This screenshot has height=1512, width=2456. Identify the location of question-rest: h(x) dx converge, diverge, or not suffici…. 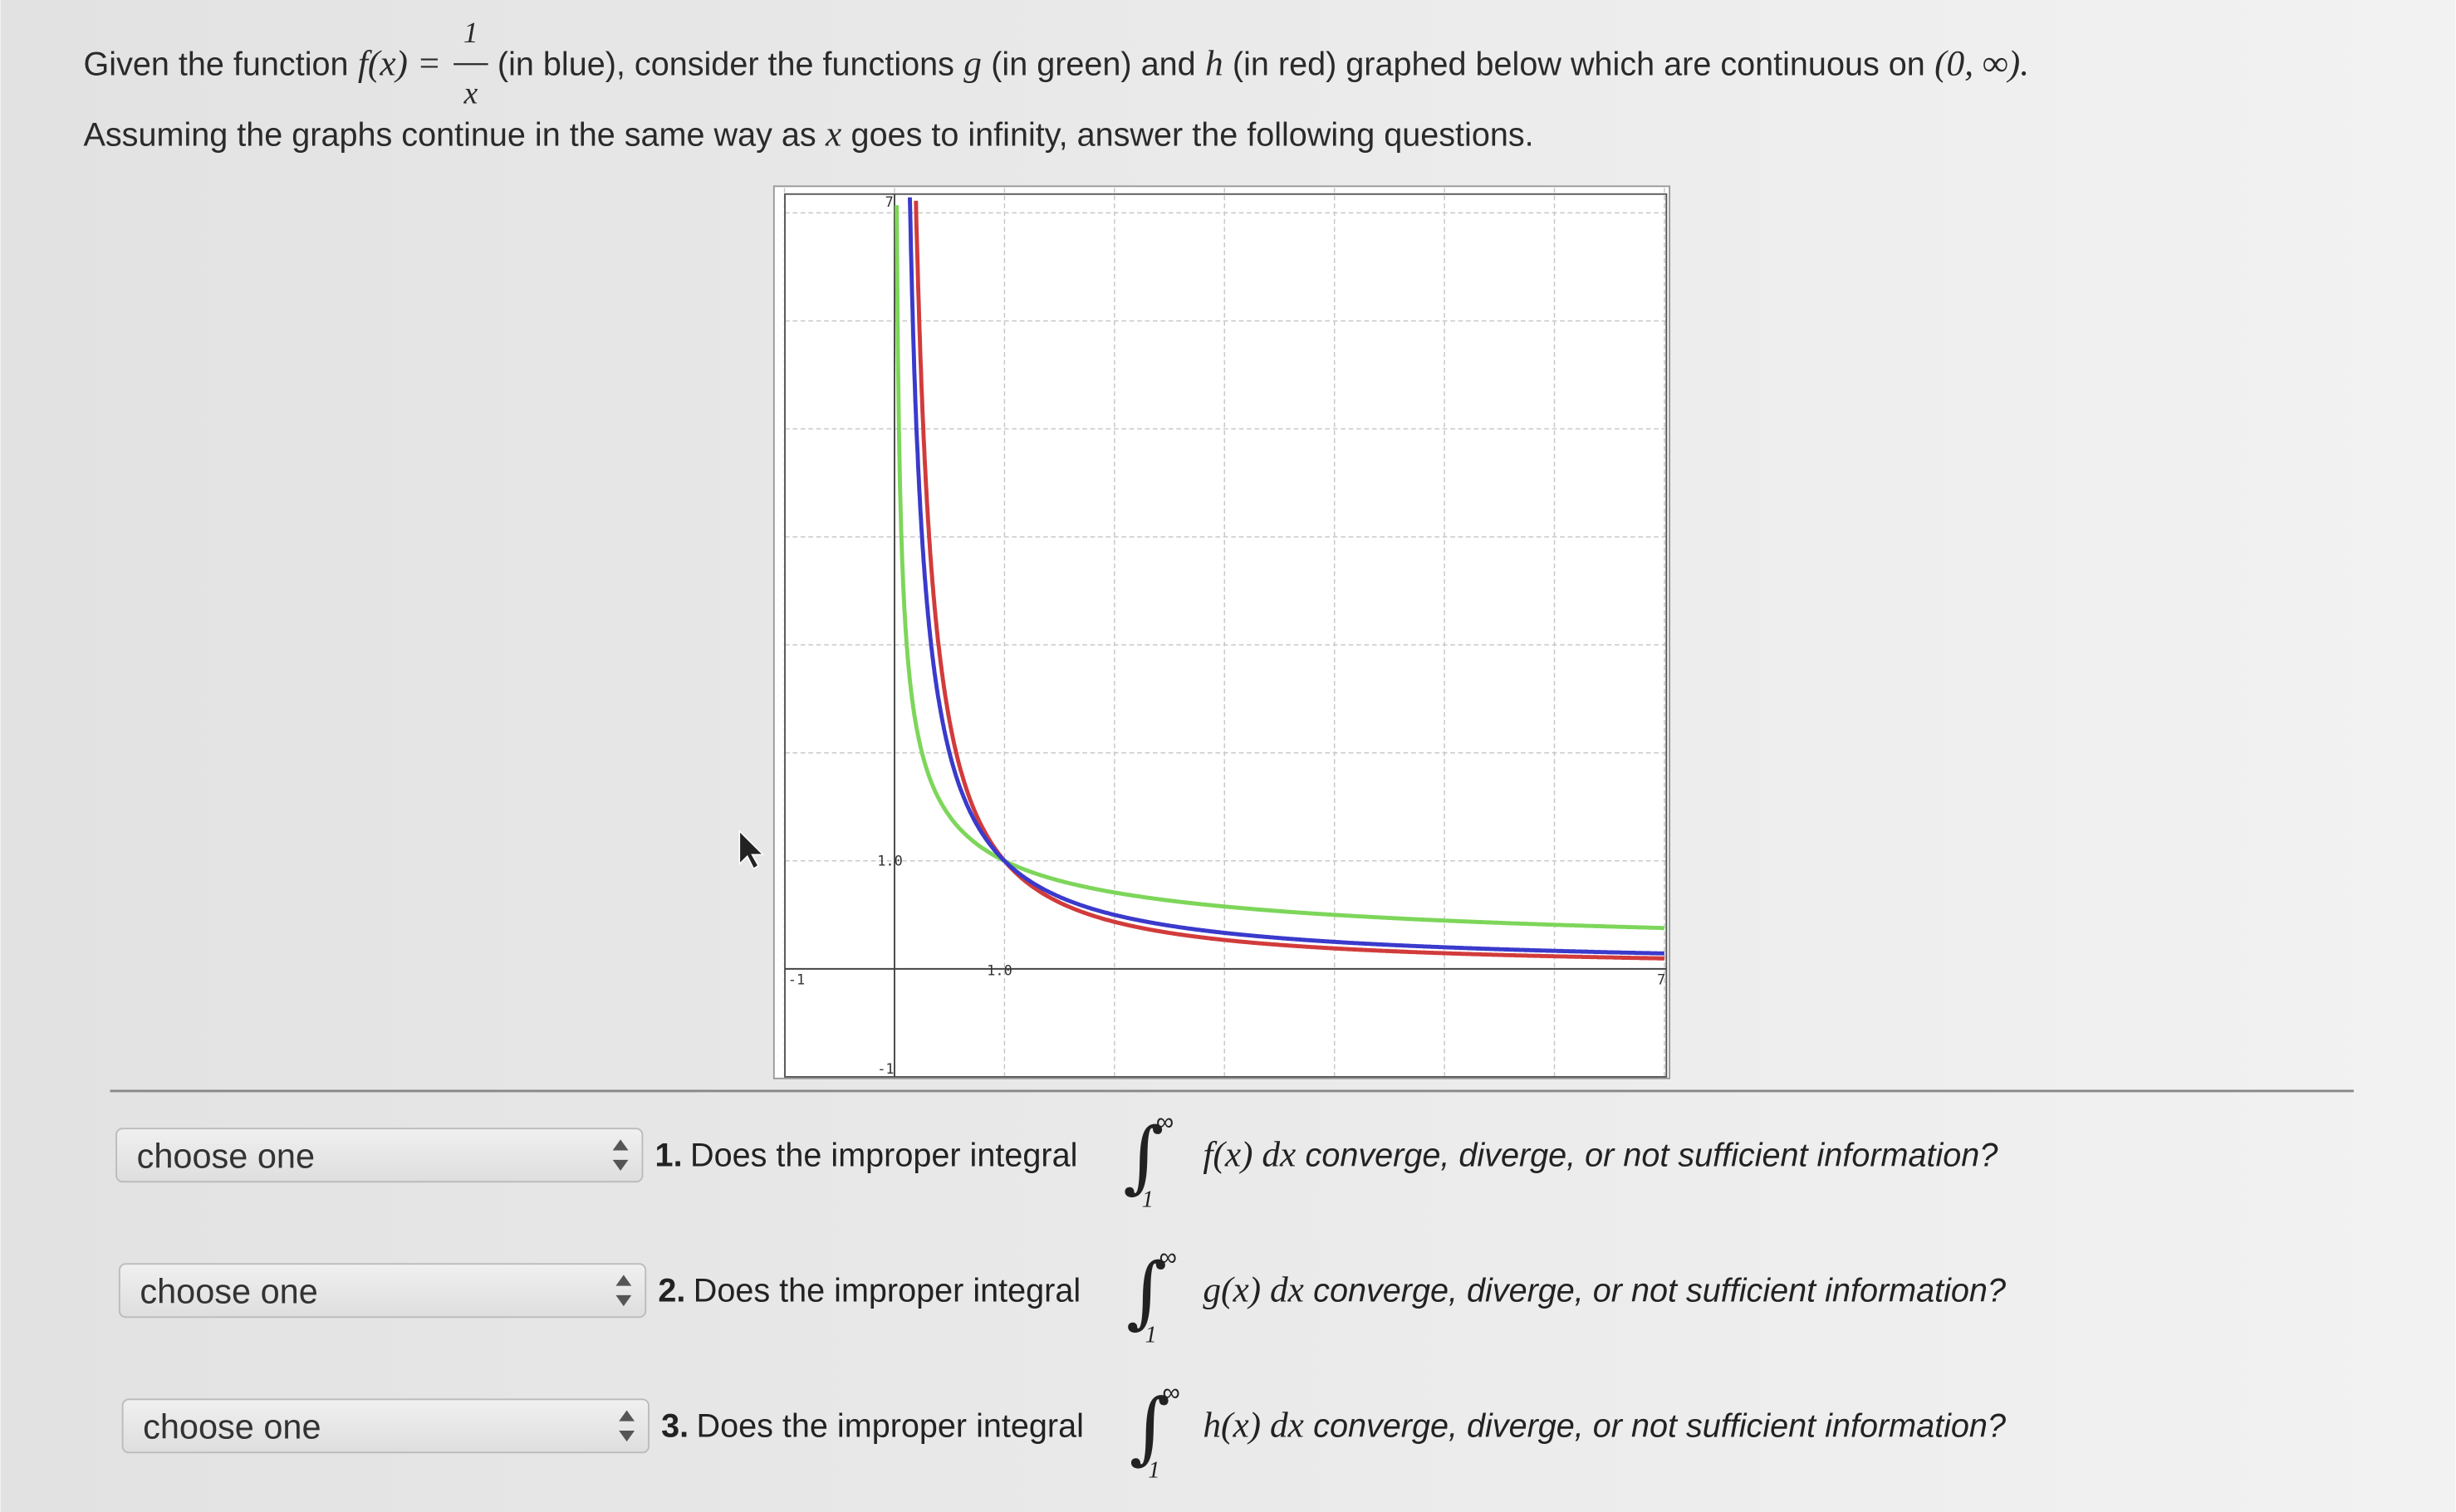
(1604, 1426).